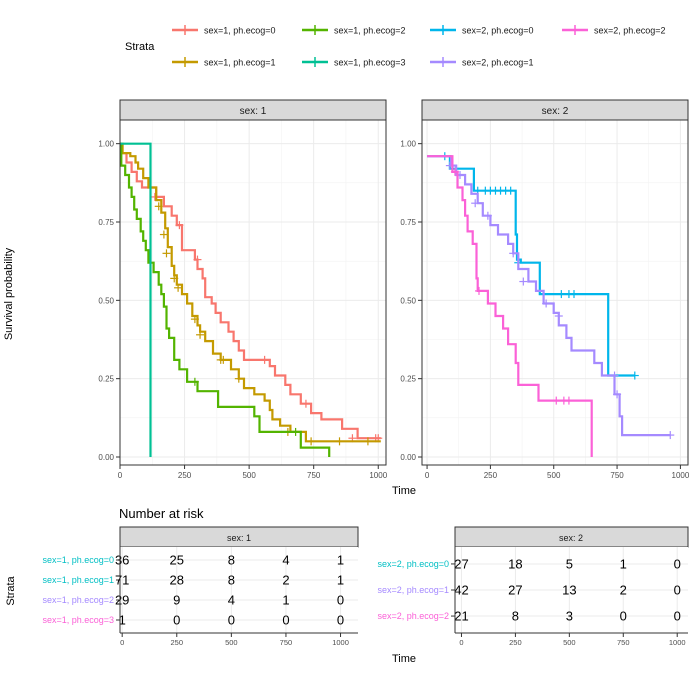 The width and height of the screenshot is (697, 675). I want to click on legend-item: sex=1, ph.ecog=1, so click(224, 62).